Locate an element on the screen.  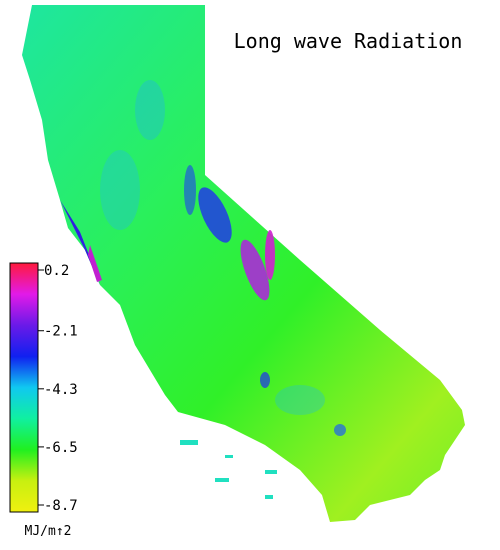
map-title: Long wave Radiation is located at coordinates (348, 41).